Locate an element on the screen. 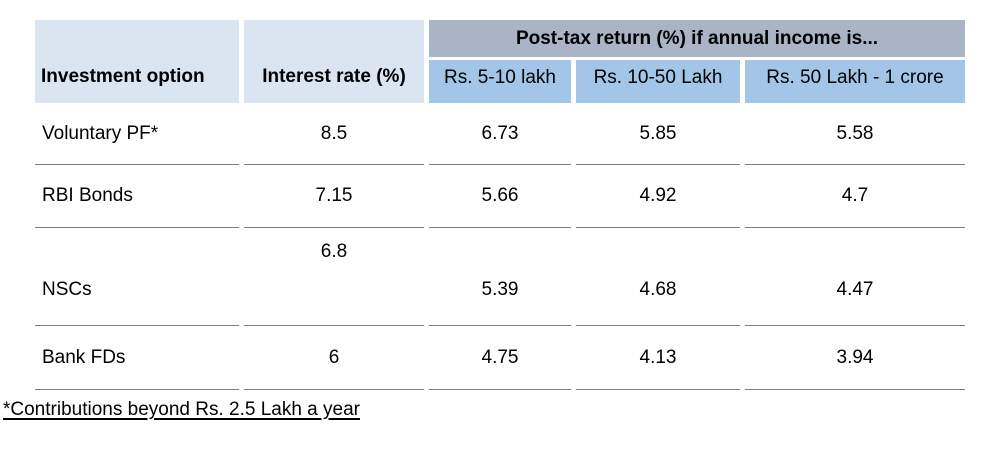 The height and width of the screenshot is (464, 983). interest-cell: 7.15 is located at coordinates (334, 196).